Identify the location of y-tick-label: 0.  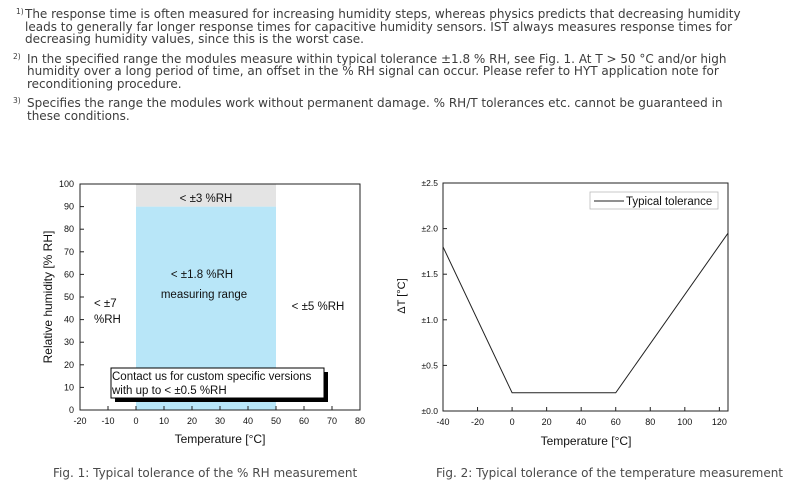
(71, 410).